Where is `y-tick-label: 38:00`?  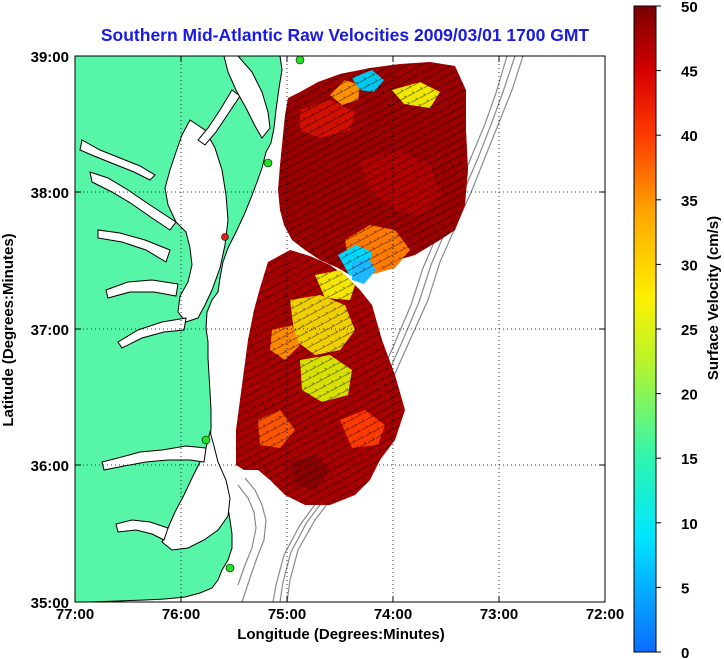 y-tick-label: 38:00 is located at coordinates (50, 193).